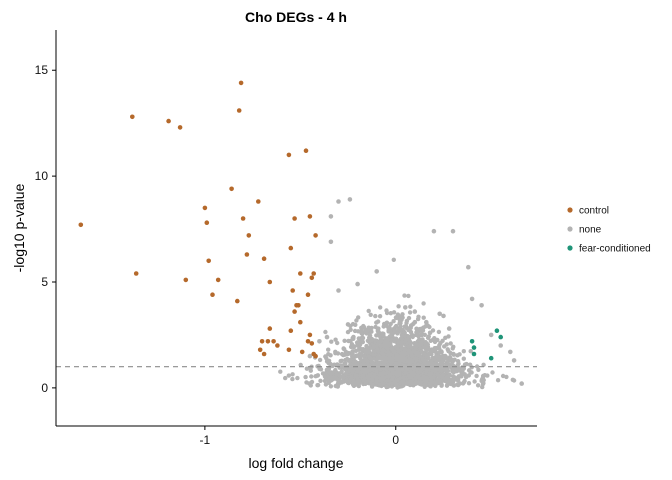  What do you see at coordinates (19, 227) in the screenshot?
I see `y-axis-title: -log10 p-value` at bounding box center [19, 227].